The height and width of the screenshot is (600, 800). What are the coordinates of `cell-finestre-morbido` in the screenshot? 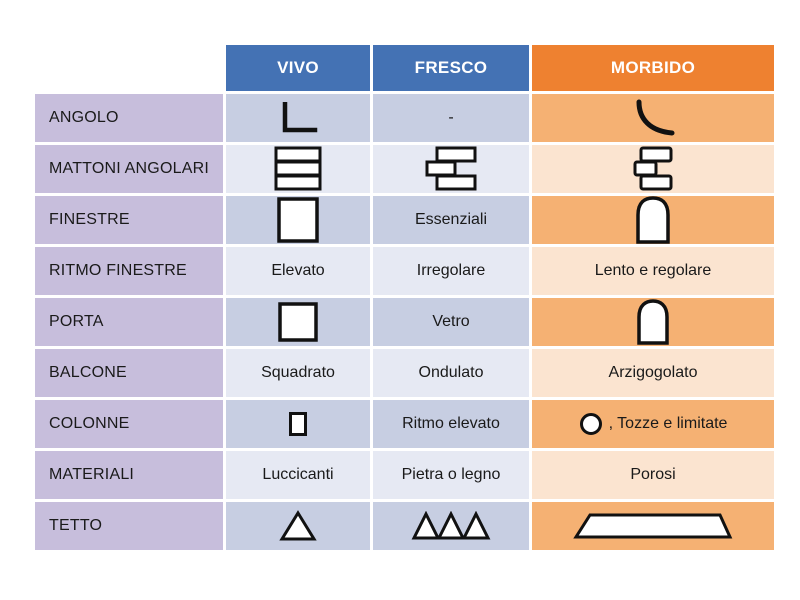 It's located at (653, 220).